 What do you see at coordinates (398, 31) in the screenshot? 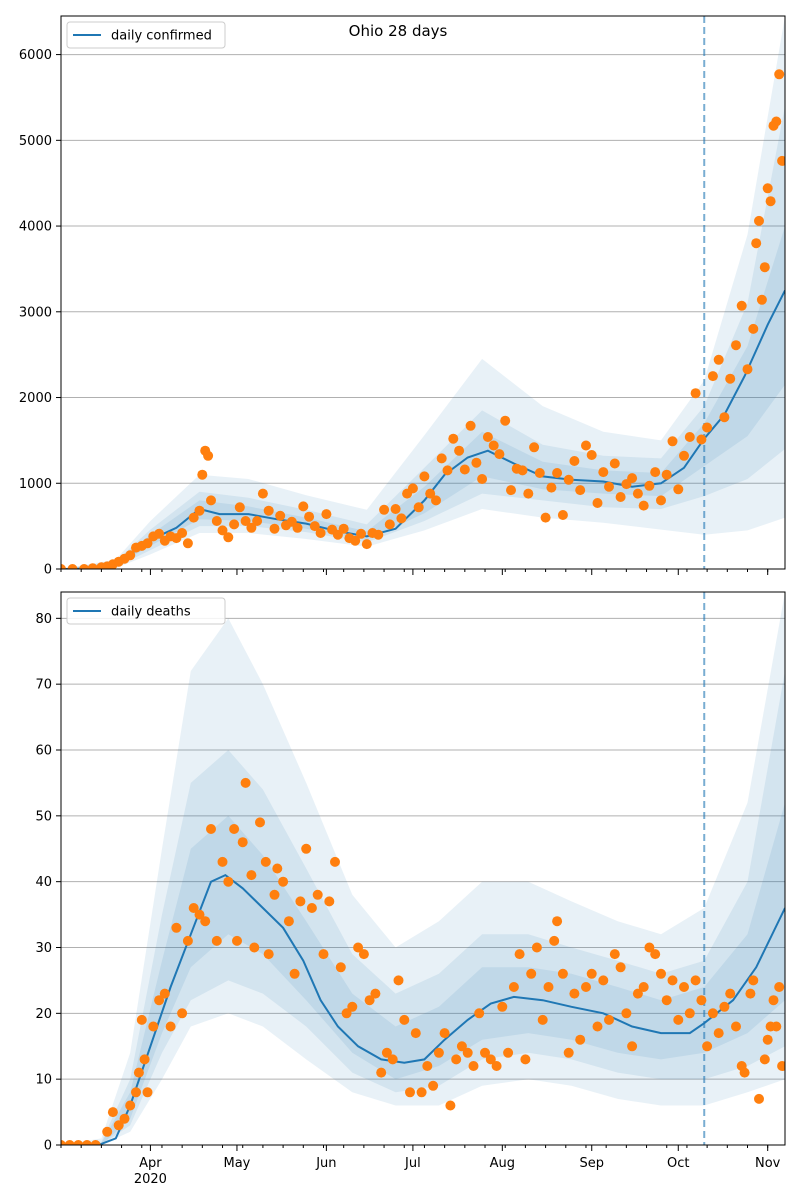
I see `chart-title: Ohio 28 days` at bounding box center [398, 31].